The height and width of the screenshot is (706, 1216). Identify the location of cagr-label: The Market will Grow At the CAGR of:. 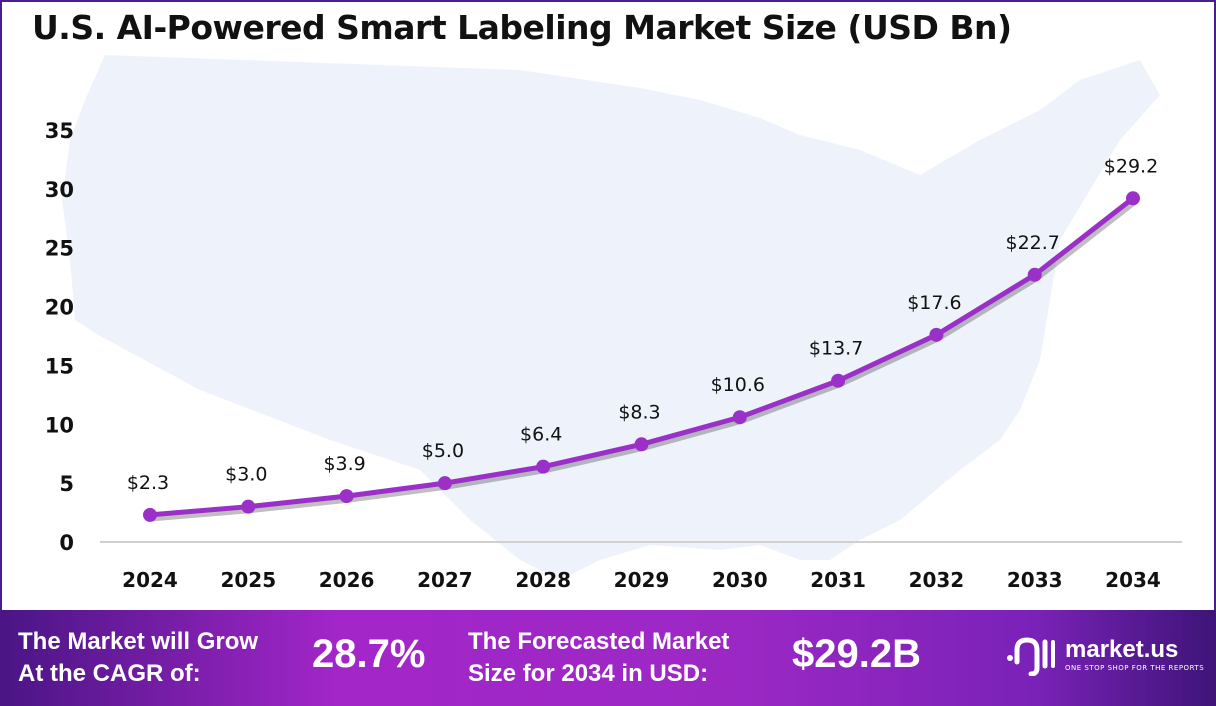
(138, 658).